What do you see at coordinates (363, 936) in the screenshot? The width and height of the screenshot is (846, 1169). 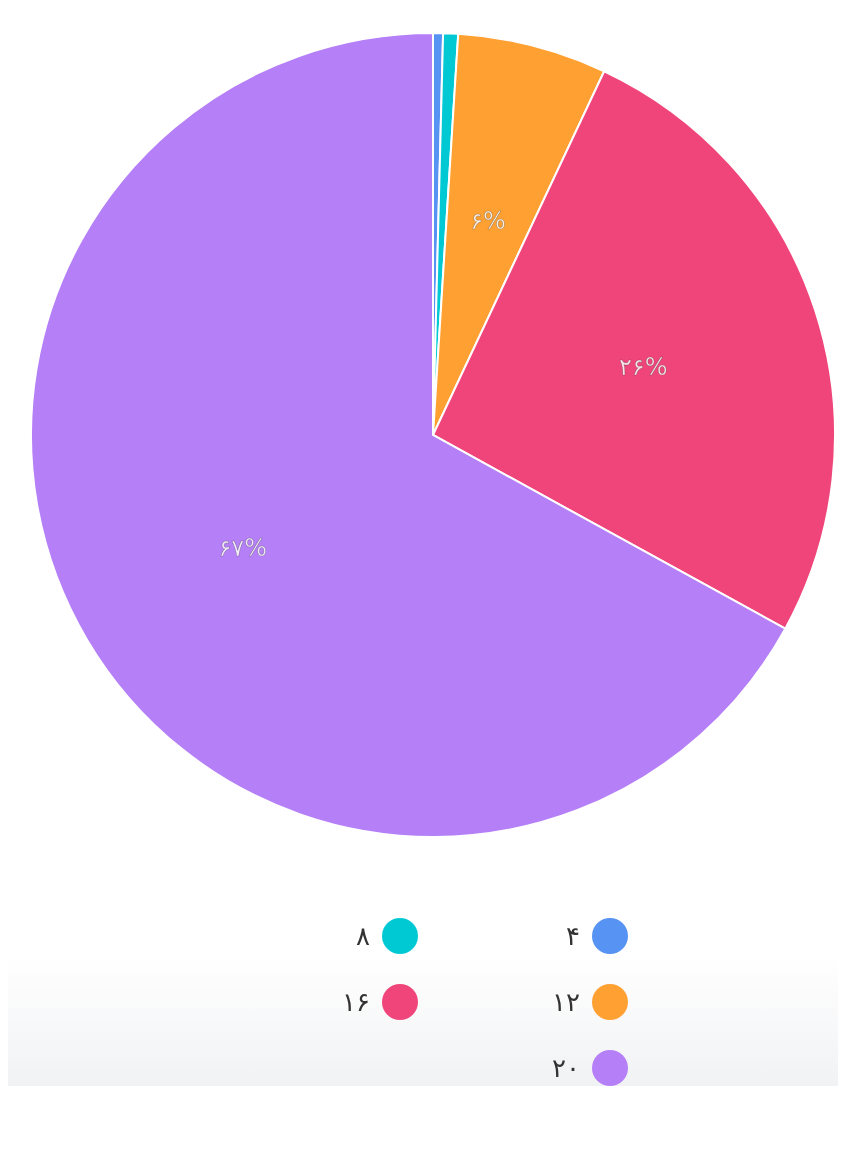 I see `legend-label: ۸` at bounding box center [363, 936].